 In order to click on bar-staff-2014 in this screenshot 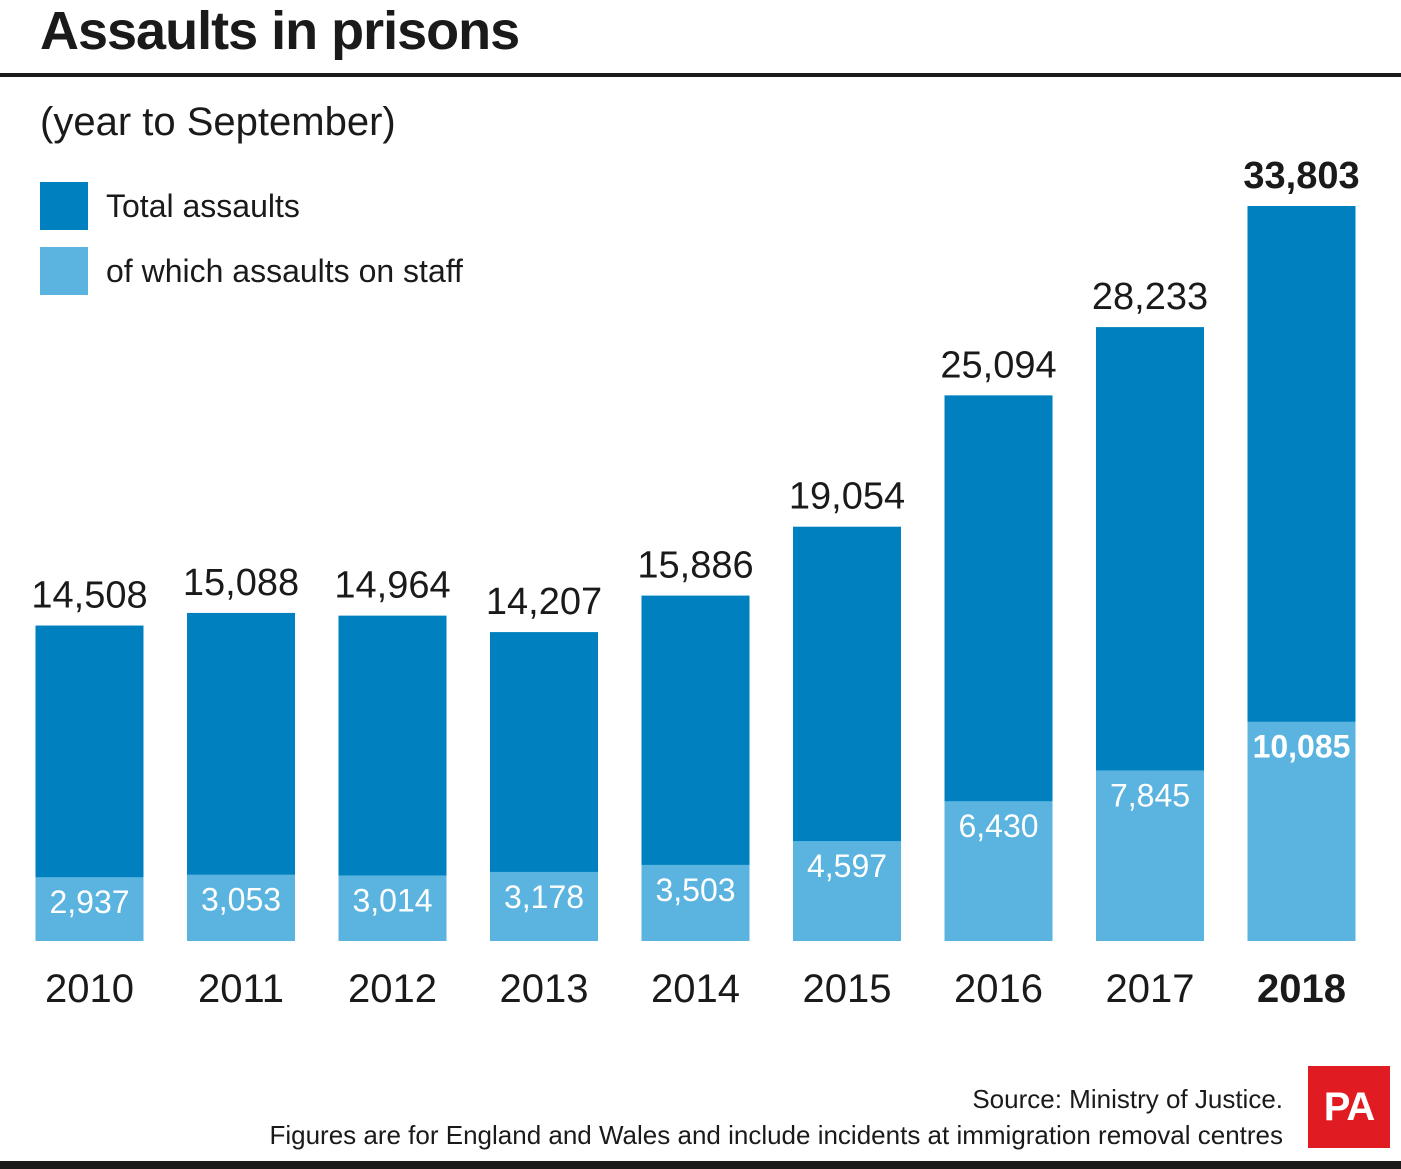, I will do `click(695, 902)`.